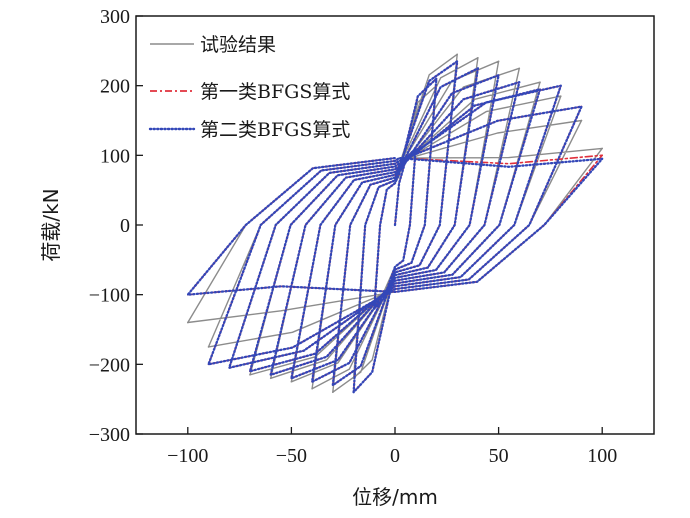  Describe the element at coordinates (125, 226) in the screenshot. I see `y-tick-label: 0` at that location.